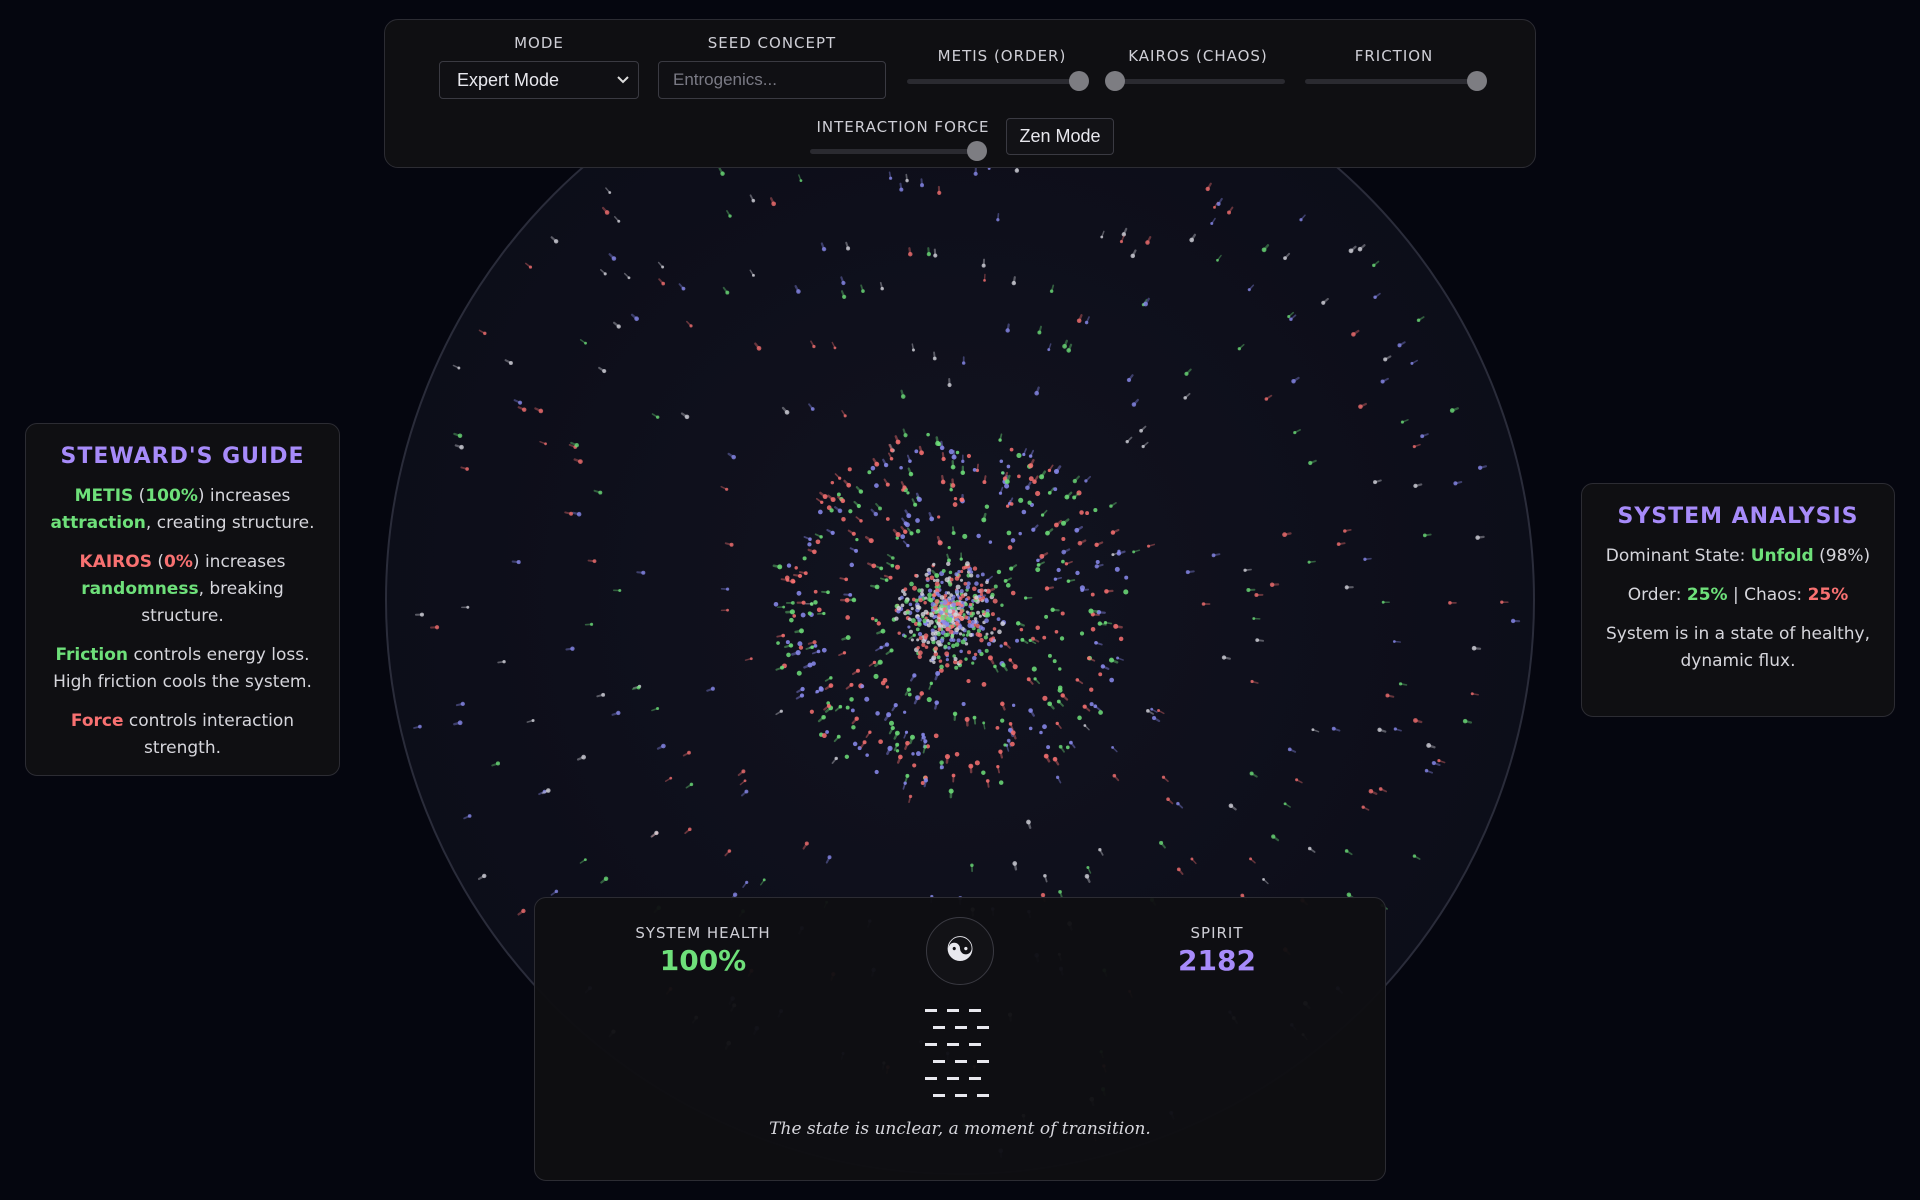 The width and height of the screenshot is (1920, 1200). I want to click on zen-mode-button: Zen Mode, so click(1060, 136).